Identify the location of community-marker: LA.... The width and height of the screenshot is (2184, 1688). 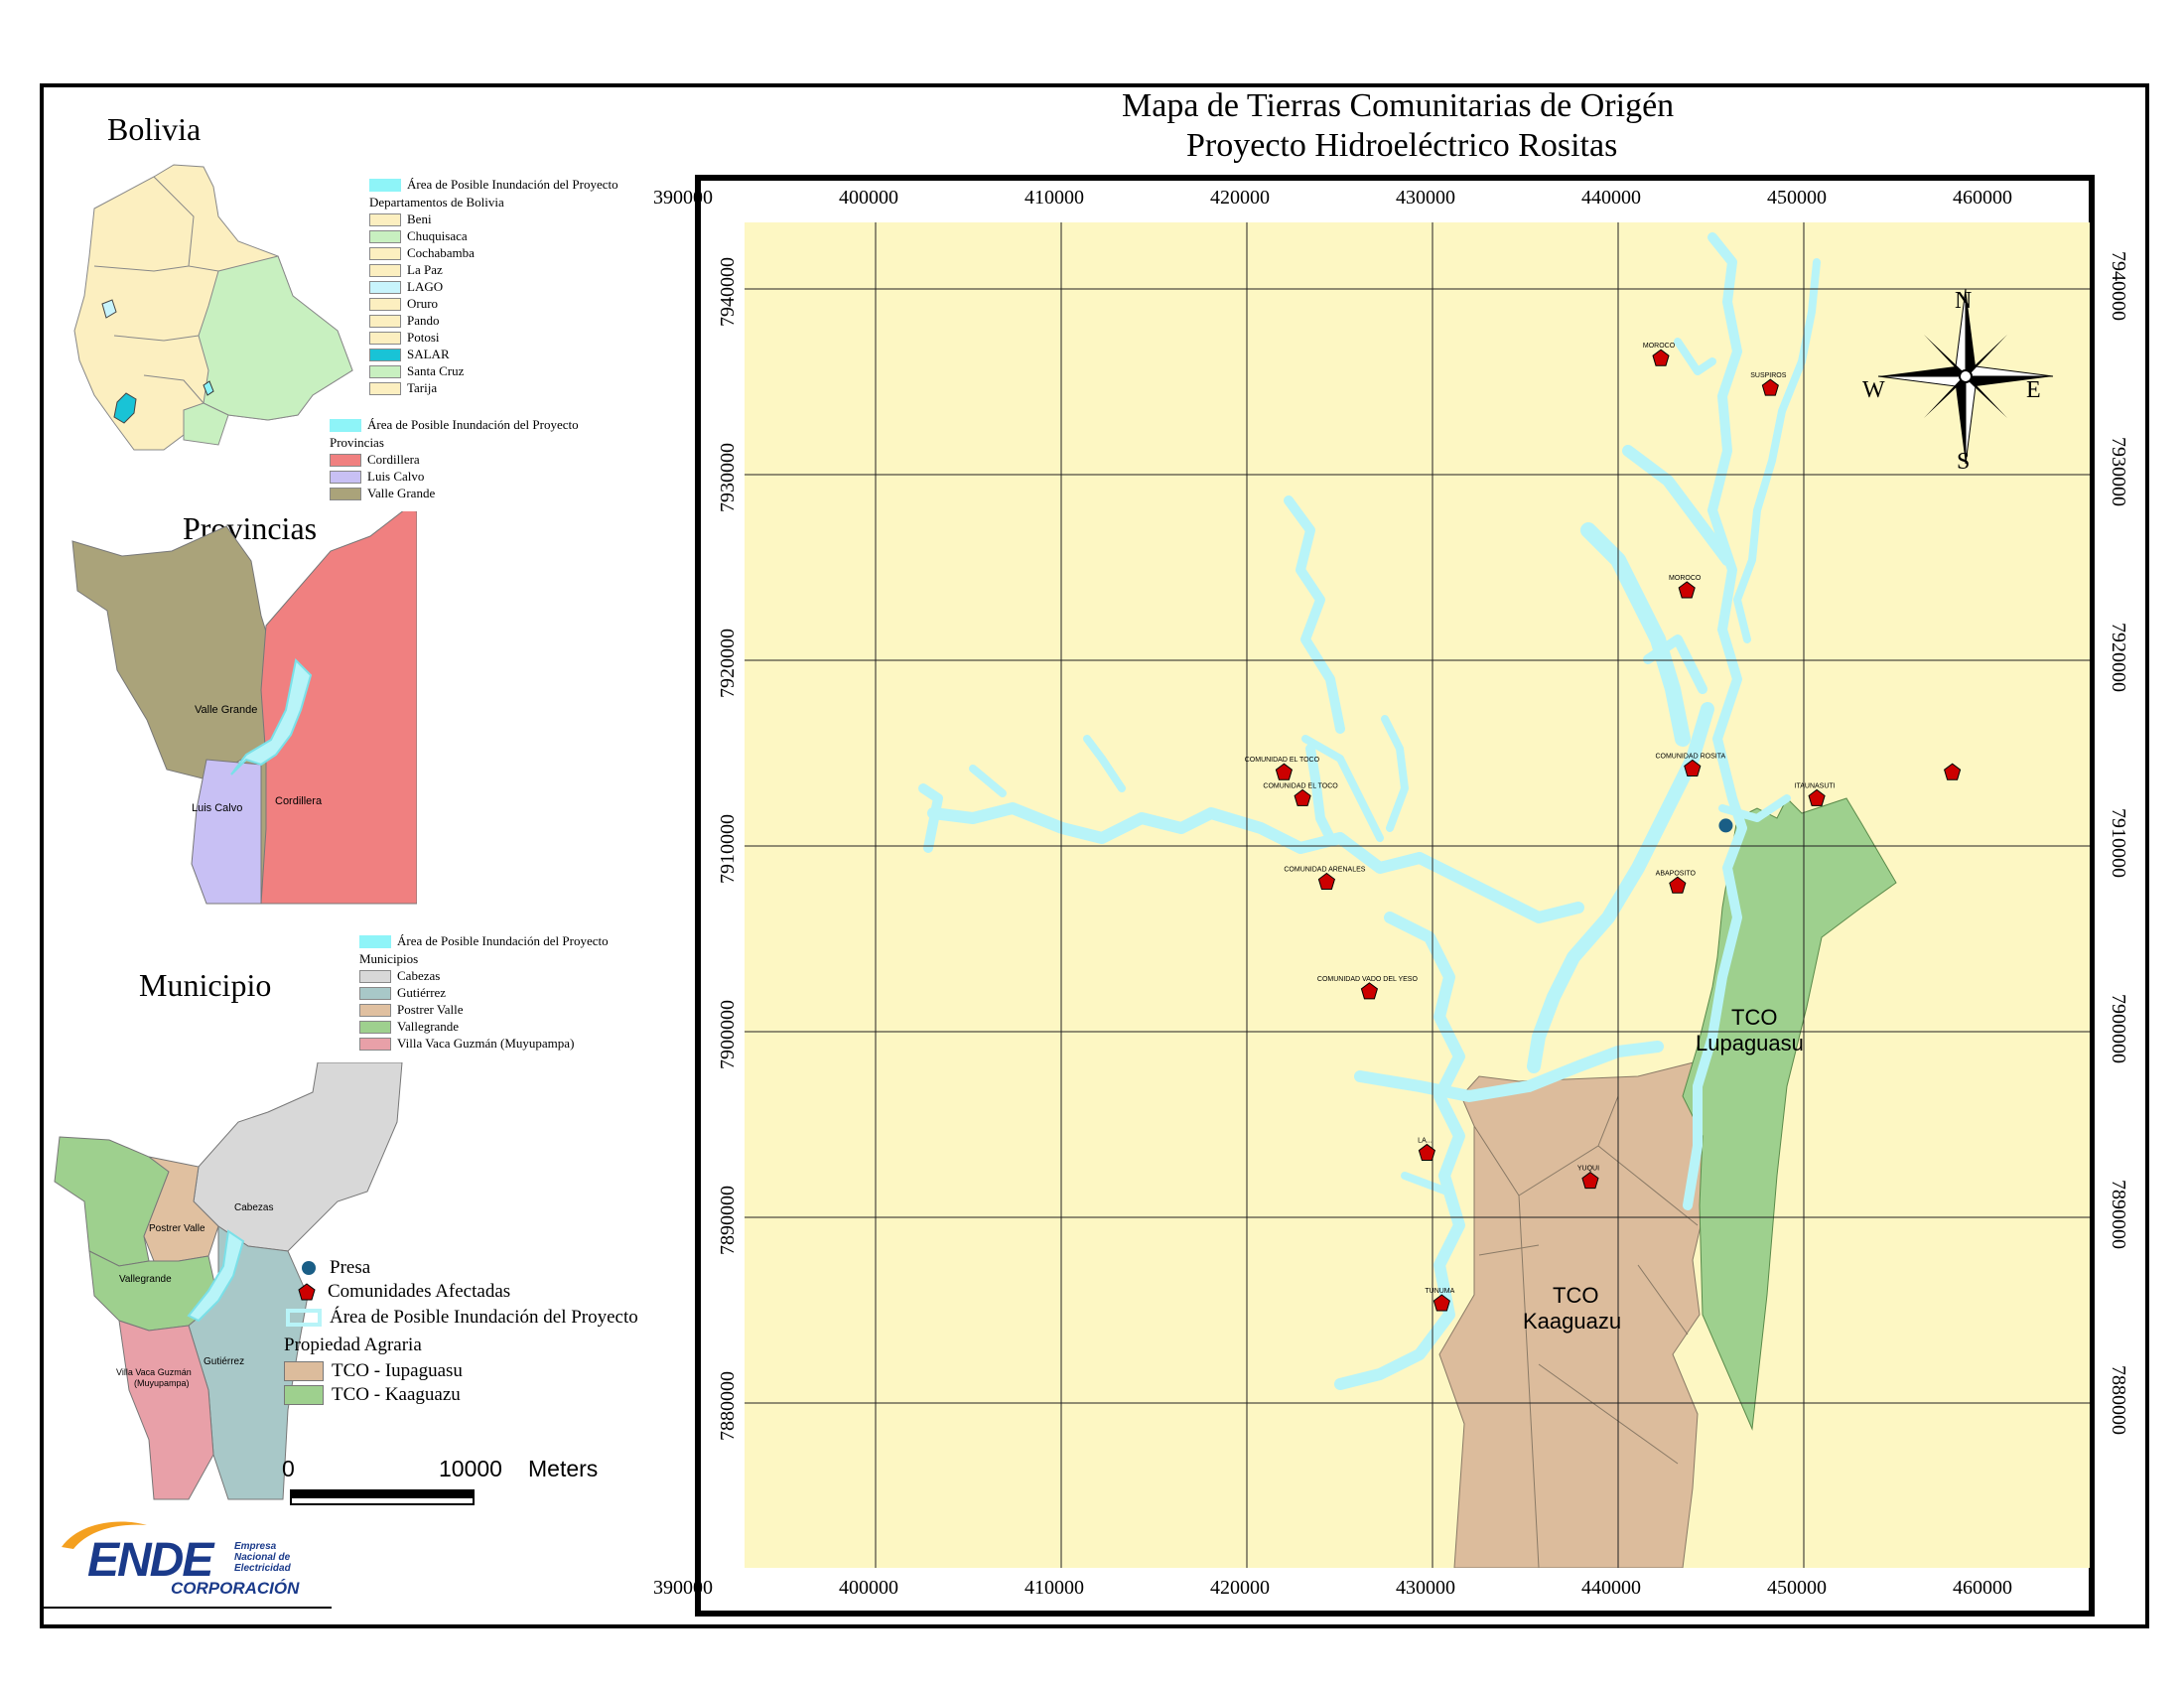
(1426, 1150).